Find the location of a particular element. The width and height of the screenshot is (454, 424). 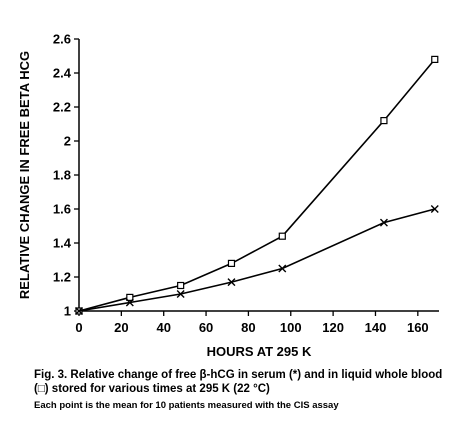

y-tick-label: 2 is located at coordinates (67, 141).